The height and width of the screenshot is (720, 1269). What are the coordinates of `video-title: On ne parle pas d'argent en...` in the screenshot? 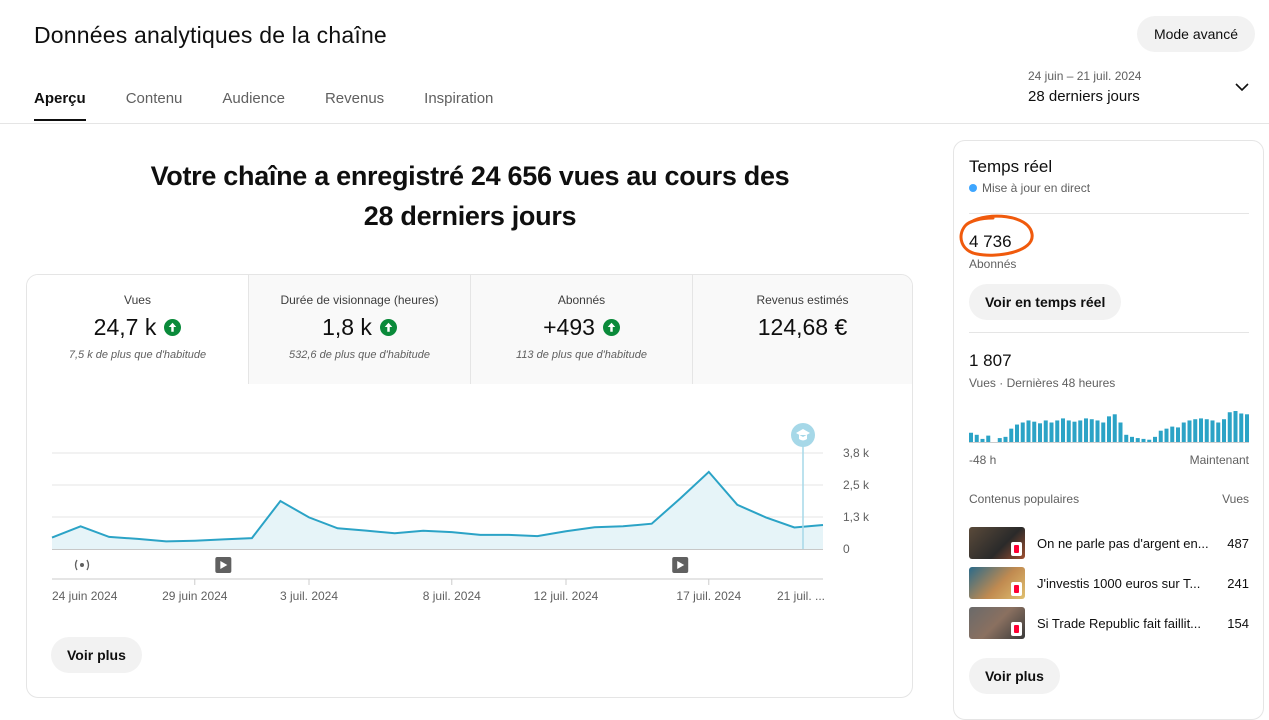 It's located at (1123, 543).